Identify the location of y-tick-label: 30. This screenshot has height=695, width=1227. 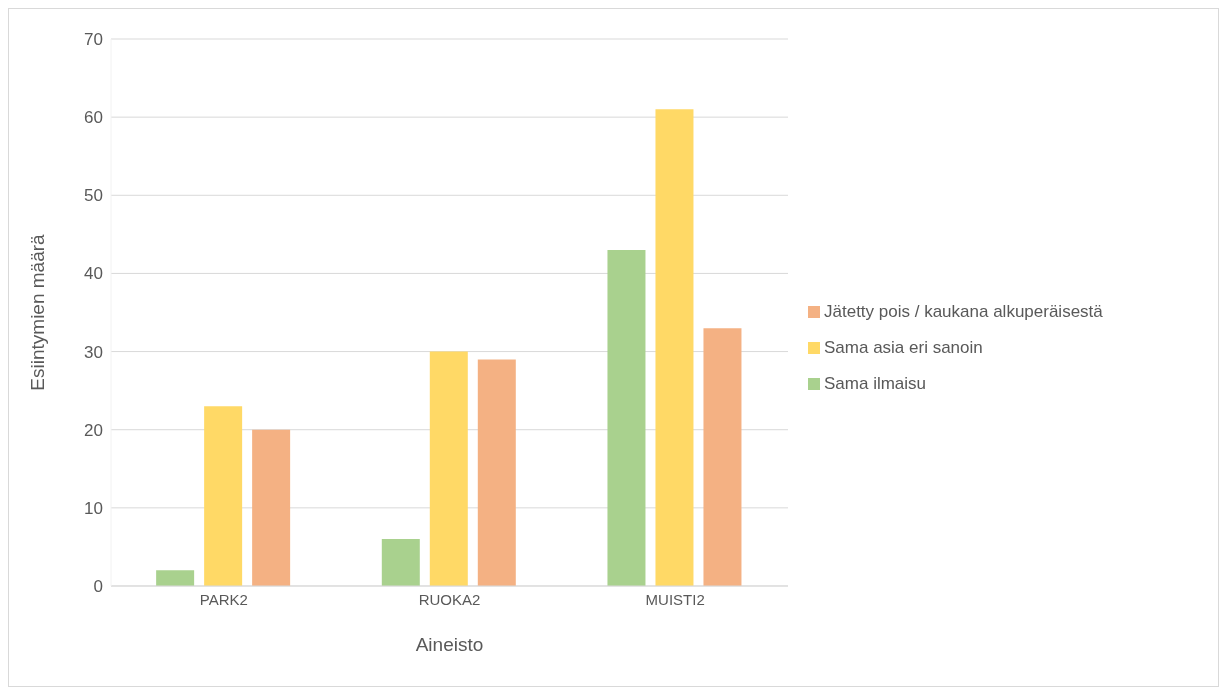
(93, 352).